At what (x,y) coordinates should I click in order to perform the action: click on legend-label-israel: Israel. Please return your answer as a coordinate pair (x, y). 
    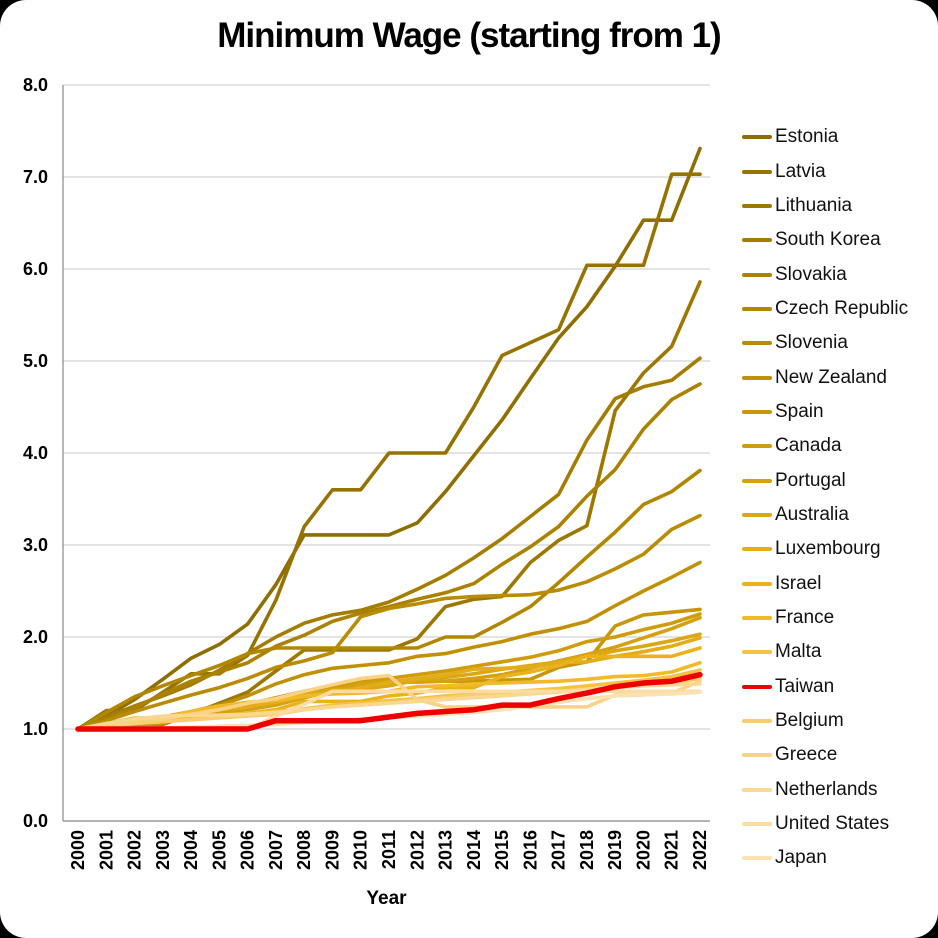
    Looking at the image, I should click on (798, 583).